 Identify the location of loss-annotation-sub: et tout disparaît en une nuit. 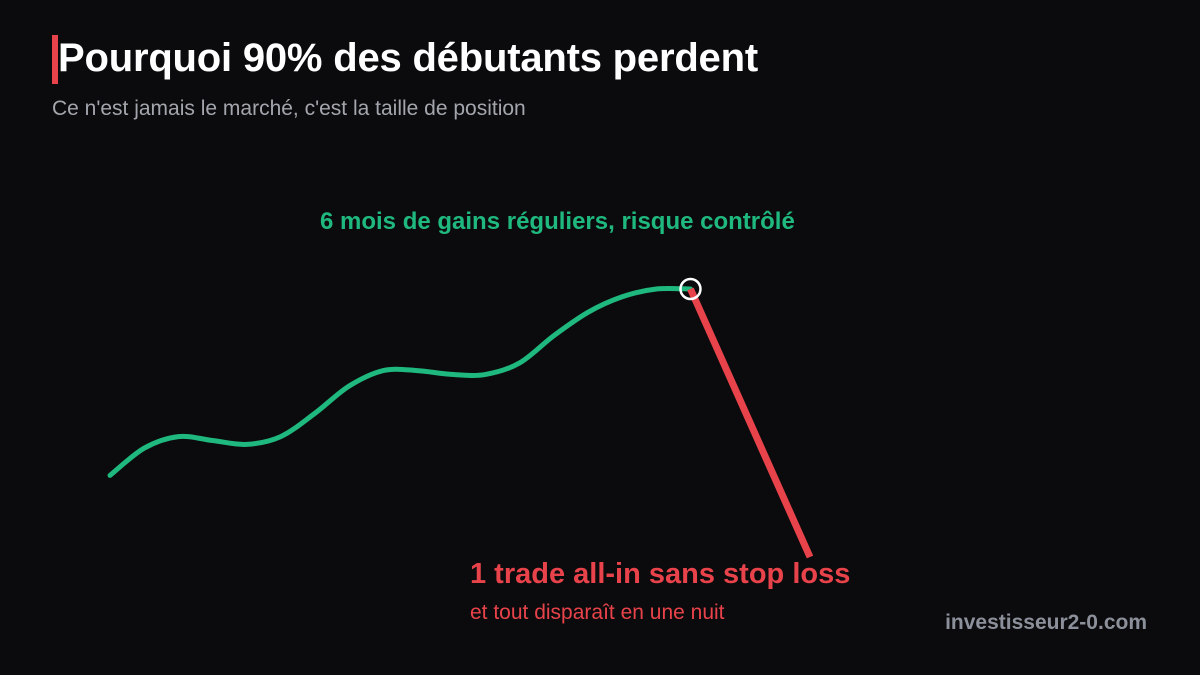
(597, 612).